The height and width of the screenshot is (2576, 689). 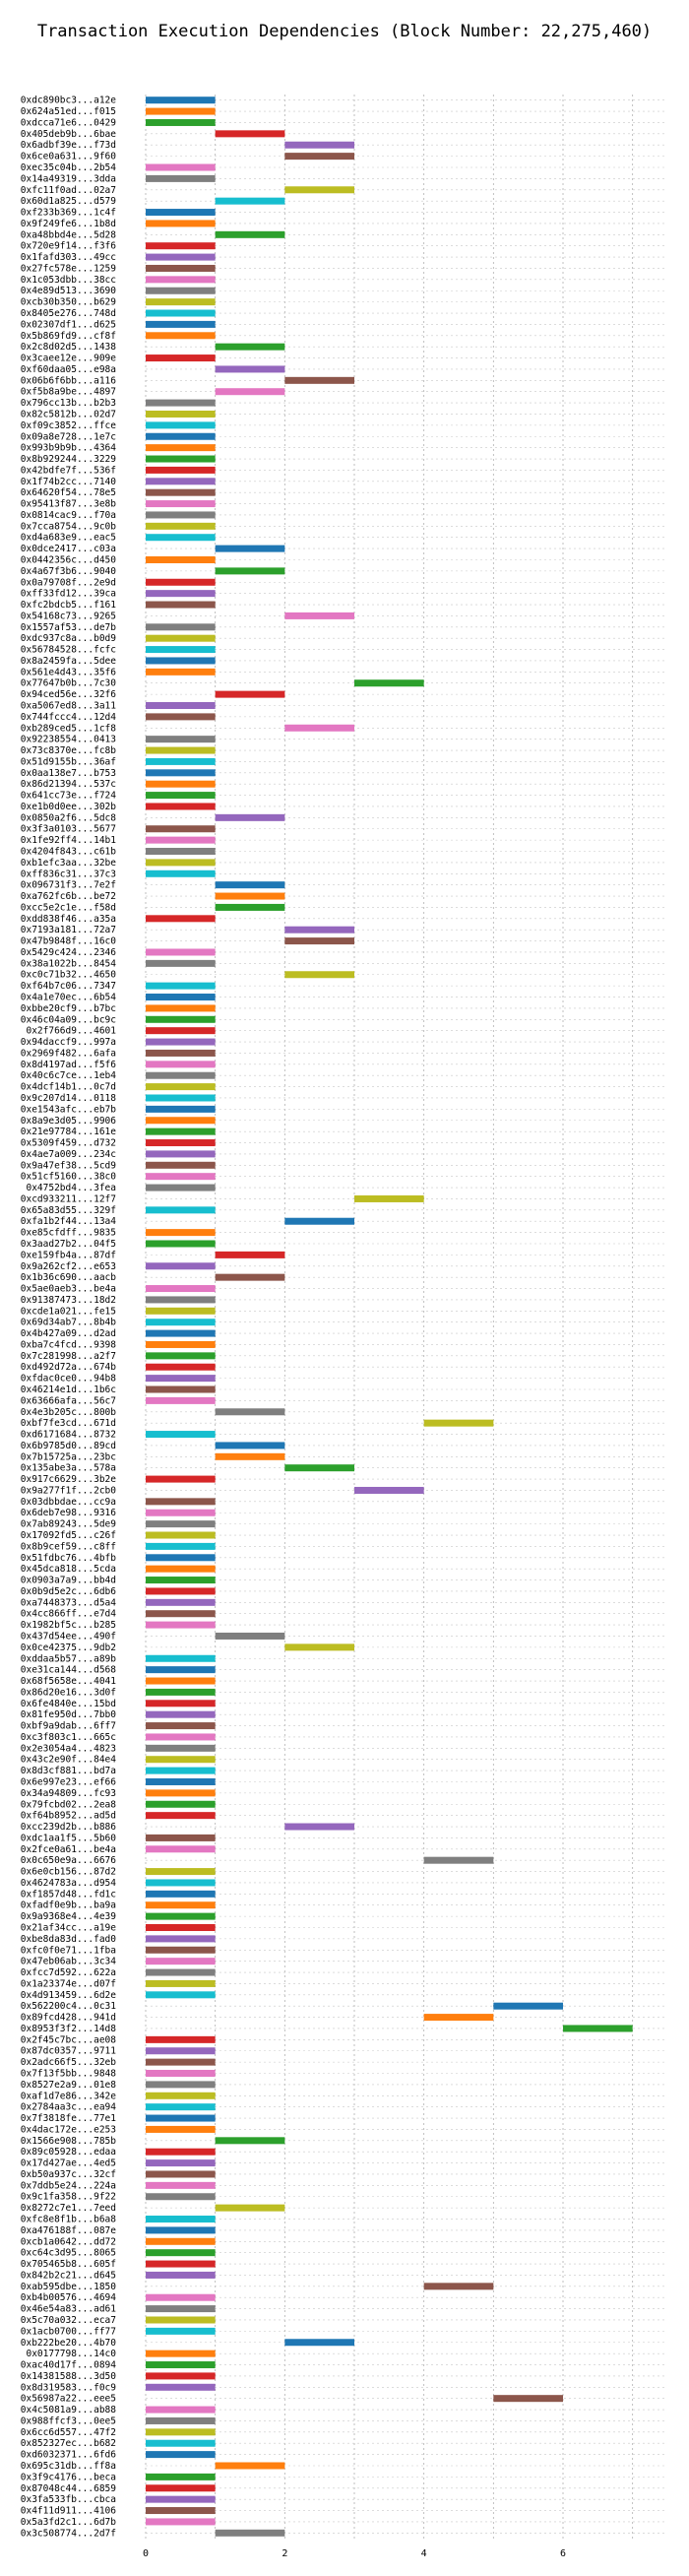 What do you see at coordinates (69, 1513) in the screenshot?
I see `transaction-label: 0x6deb7e98...9316` at bounding box center [69, 1513].